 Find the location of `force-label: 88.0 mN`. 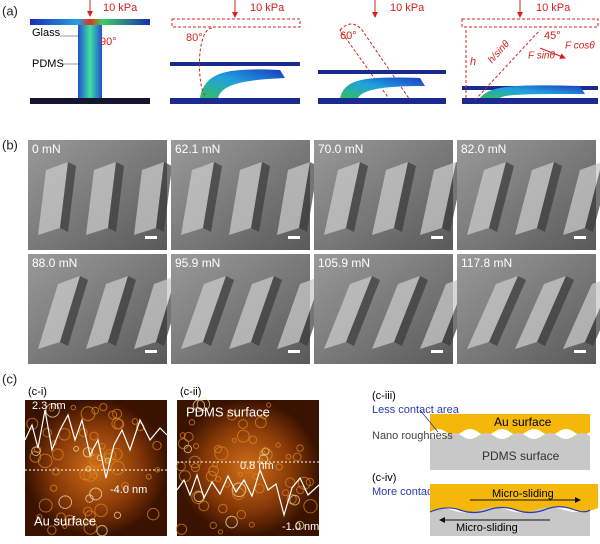

force-label: 88.0 mN is located at coordinates (54, 263).